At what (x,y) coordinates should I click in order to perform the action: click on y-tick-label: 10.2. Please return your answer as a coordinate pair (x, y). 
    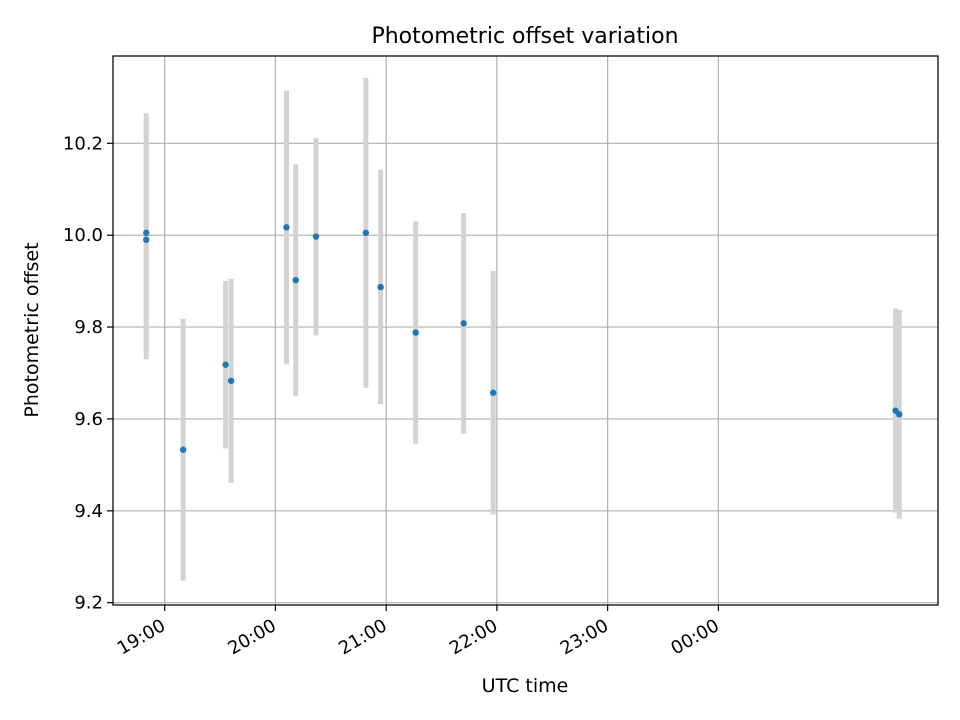
    Looking at the image, I should click on (83, 143).